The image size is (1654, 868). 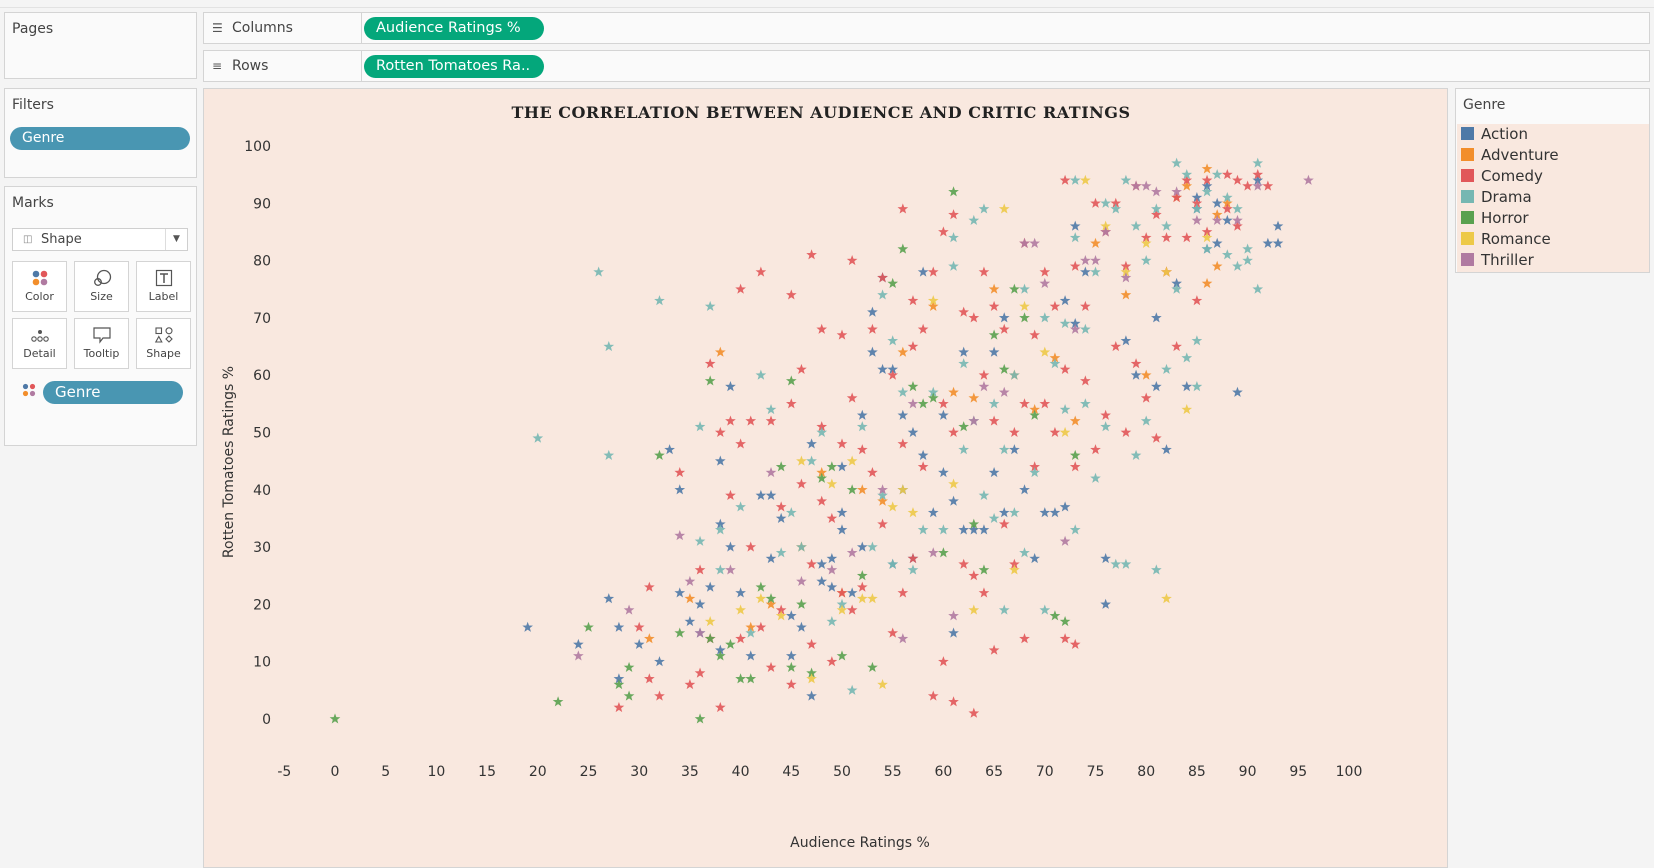 I want to click on marks-color-pill-genre: Genre, so click(x=113, y=392).